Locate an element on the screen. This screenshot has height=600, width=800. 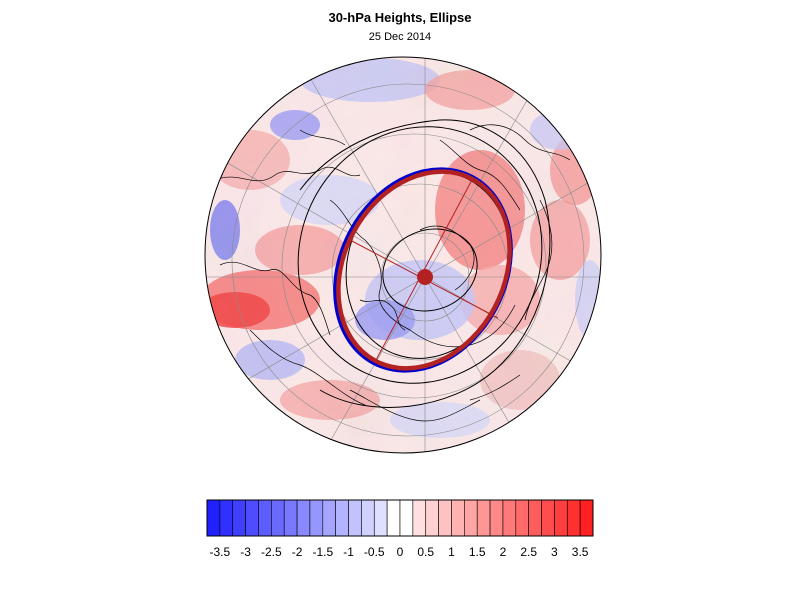
colorbar-tick-label: -3 is located at coordinates (245, 552).